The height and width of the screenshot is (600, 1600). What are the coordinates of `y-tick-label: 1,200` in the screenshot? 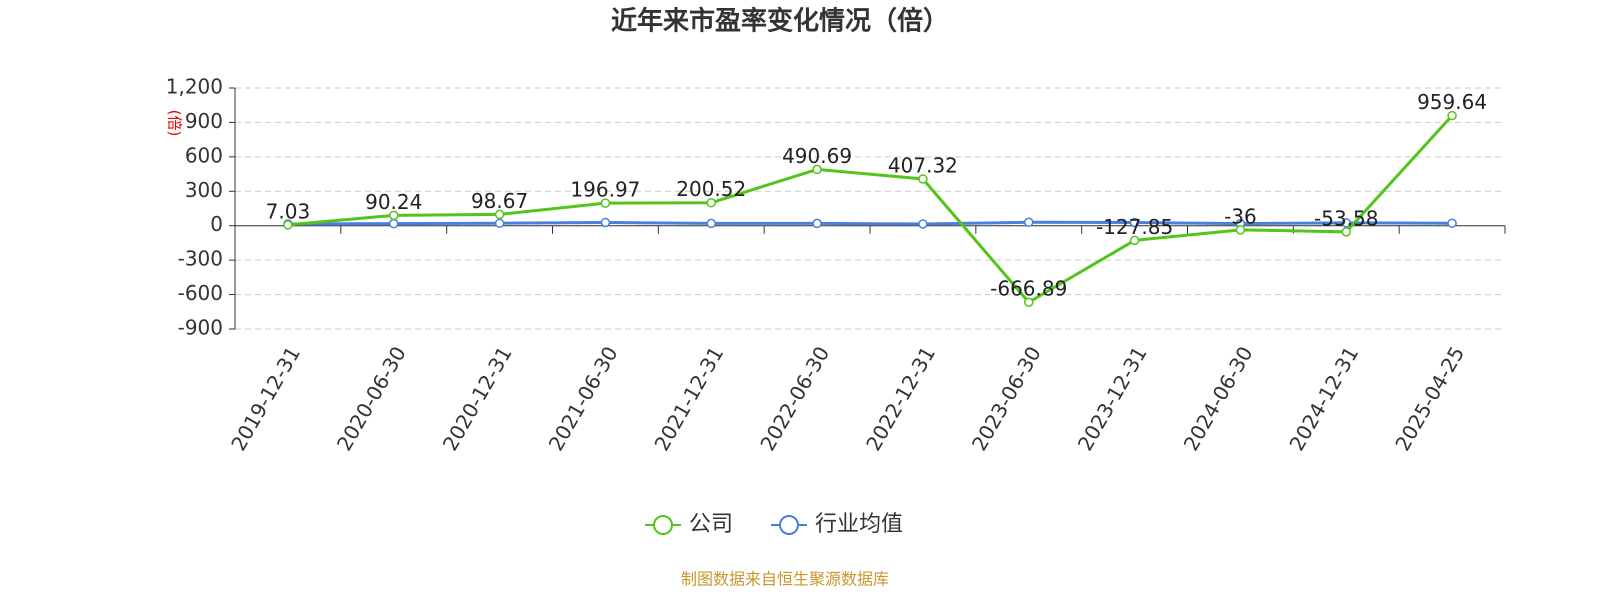 It's located at (194, 87).